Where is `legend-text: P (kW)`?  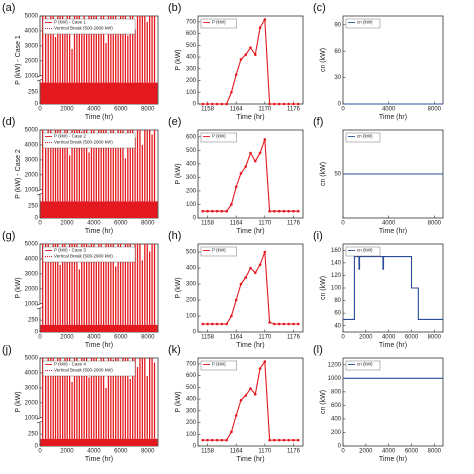
legend-text: P (kW) is located at coordinates (219, 250).